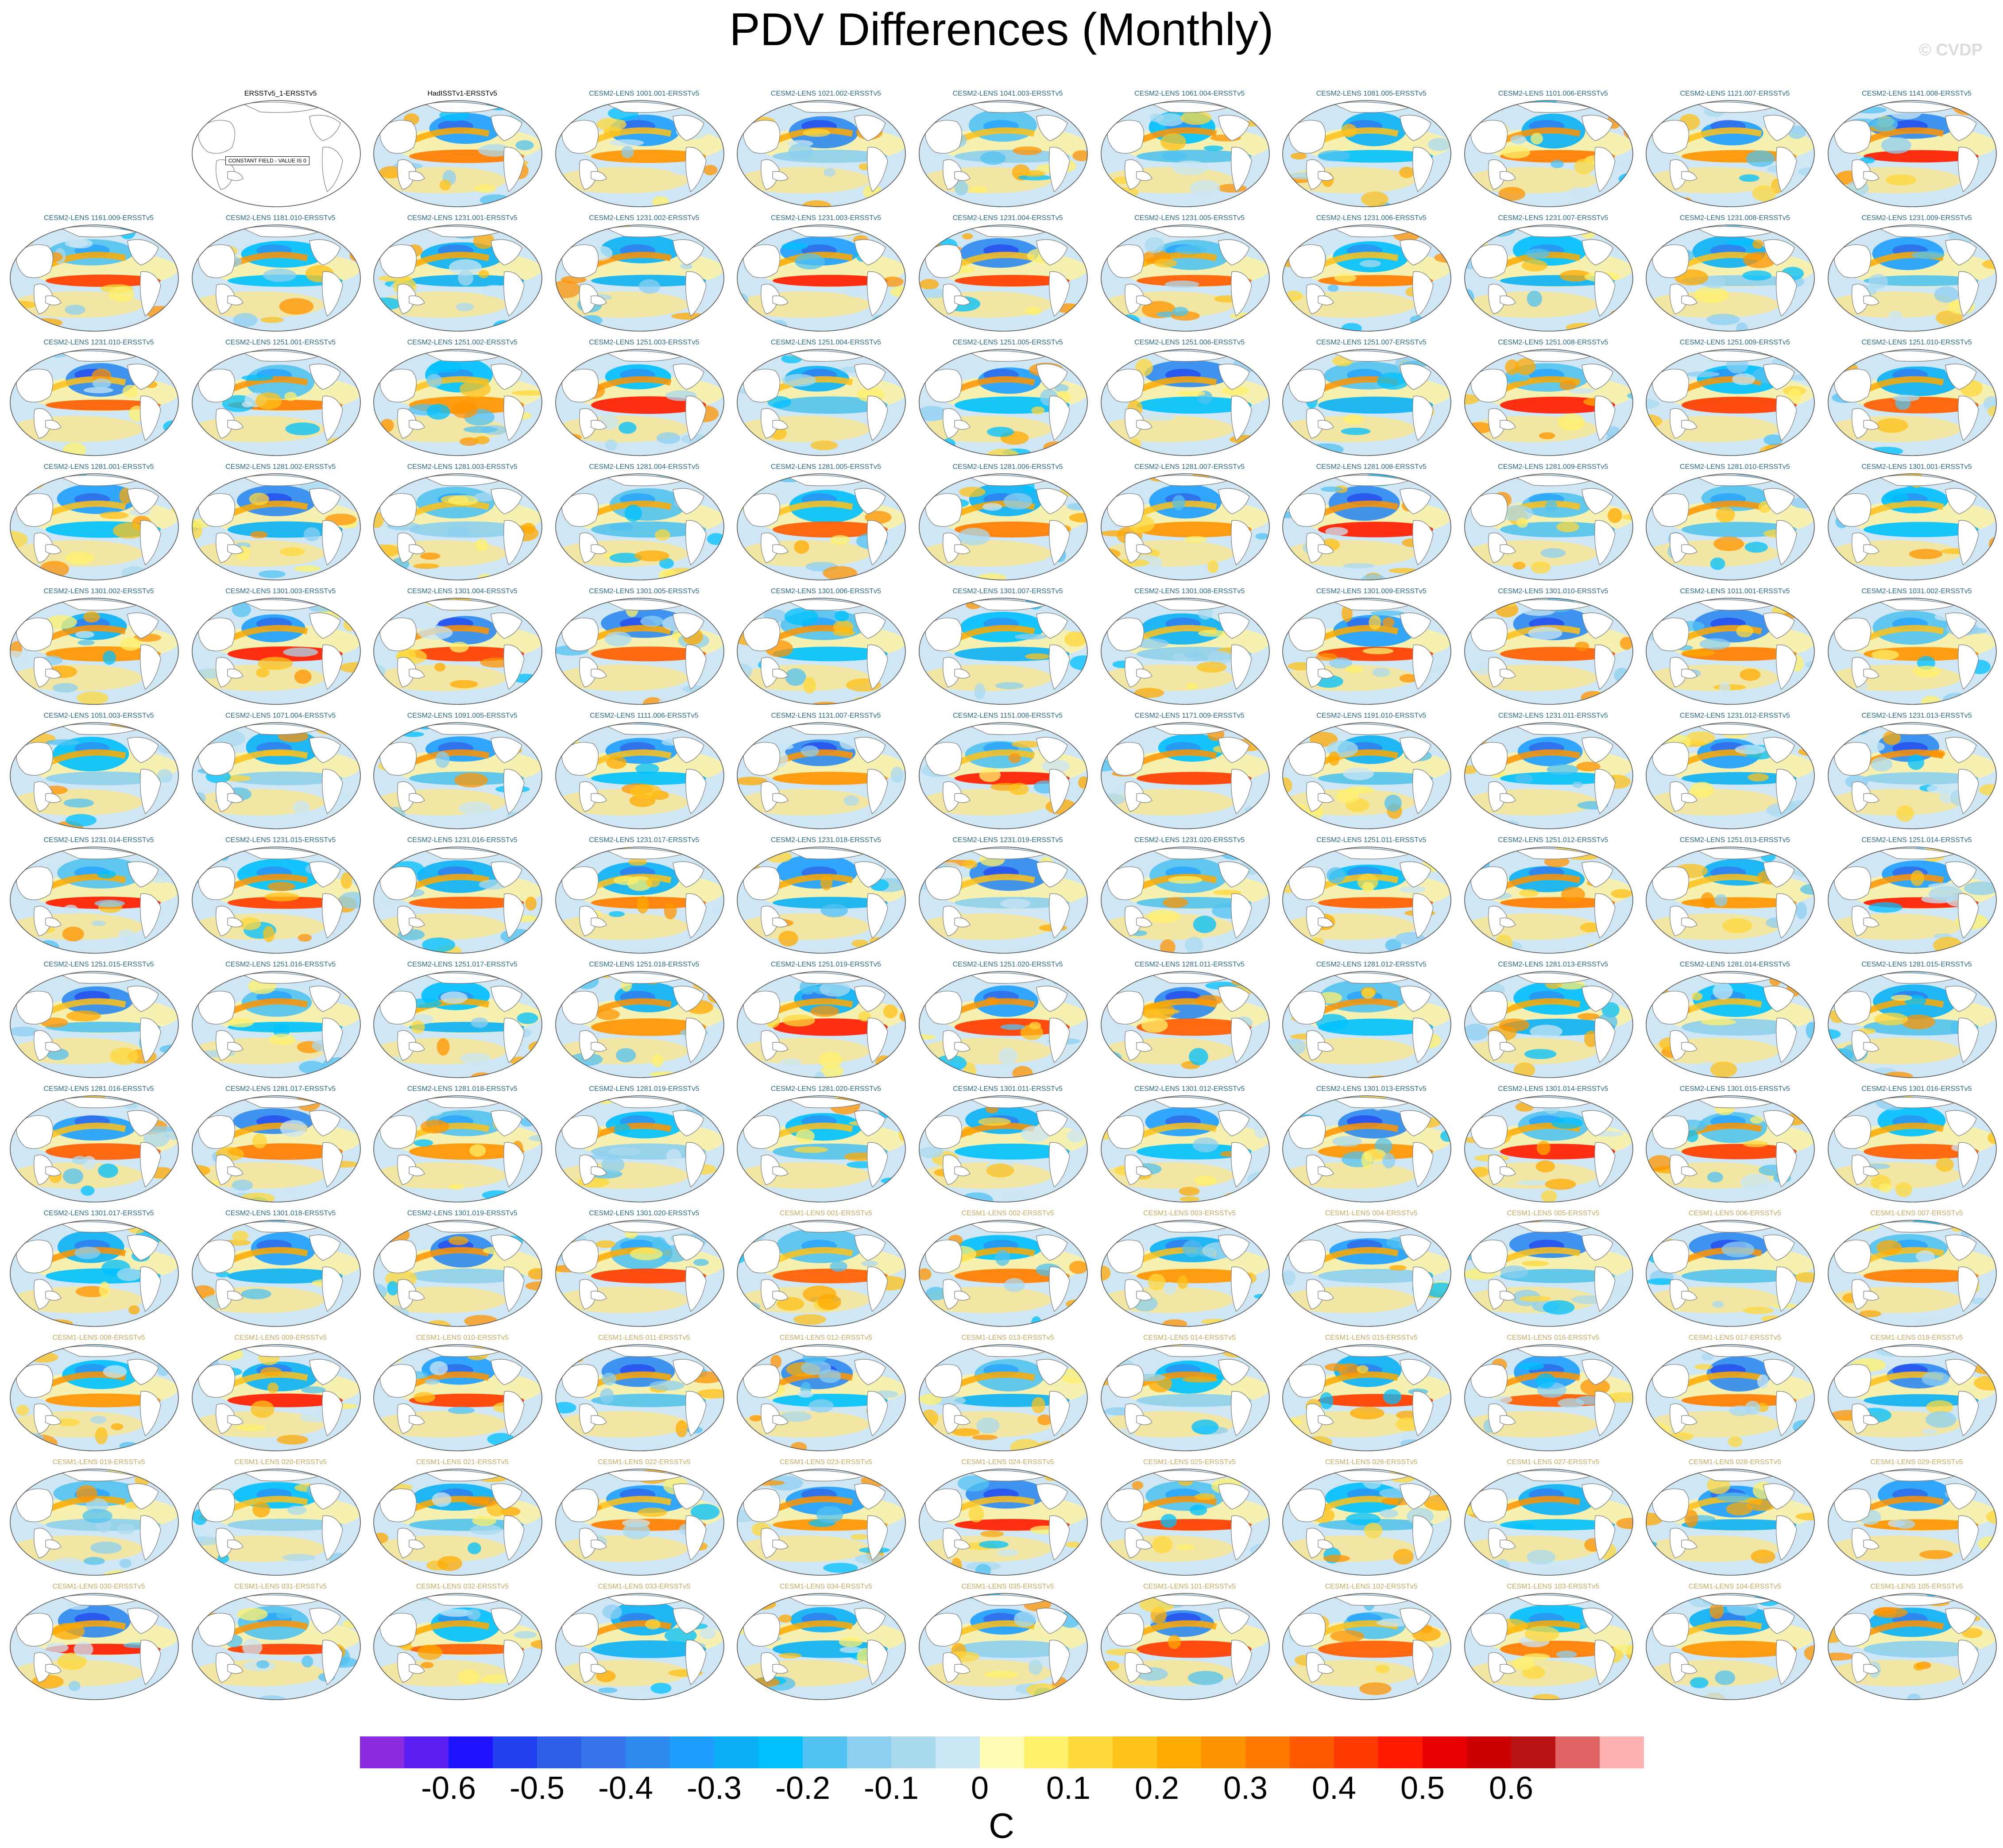 Image resolution: width=2003 pixels, height=1848 pixels. Describe the element at coordinates (1734, 218) in the screenshot. I see `map-panel-title: CESM2-LENS 1231.008-ERSSTv5` at that location.